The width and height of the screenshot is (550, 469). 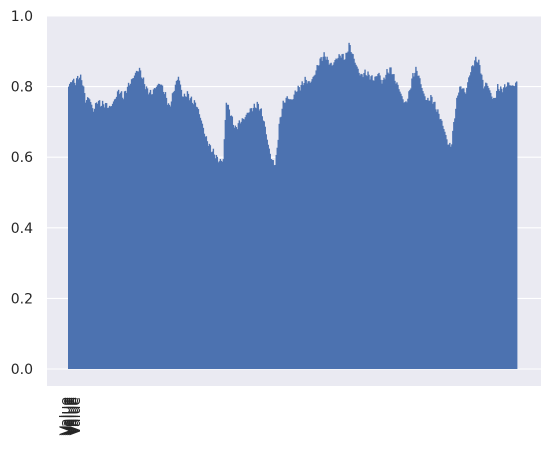 What do you see at coordinates (66, 416) in the screenshot?
I see `x-tick-label: Value` at bounding box center [66, 416].